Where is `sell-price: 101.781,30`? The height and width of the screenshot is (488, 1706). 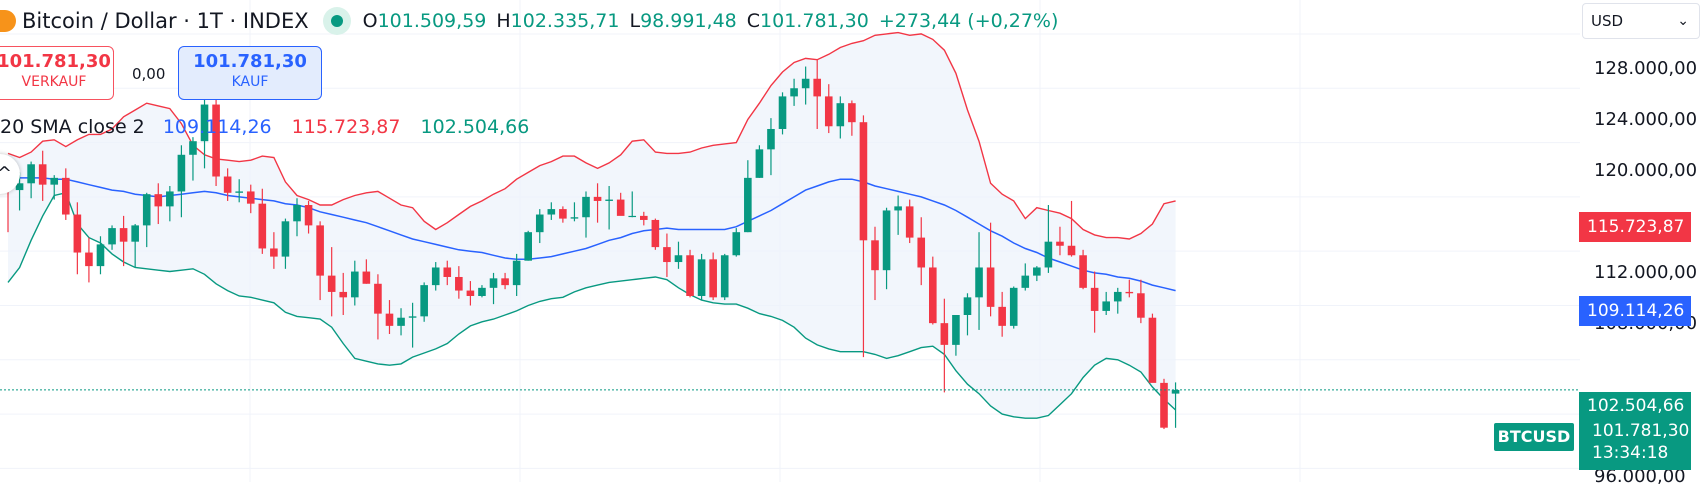
sell-price: 101.781,30 is located at coordinates (55, 61).